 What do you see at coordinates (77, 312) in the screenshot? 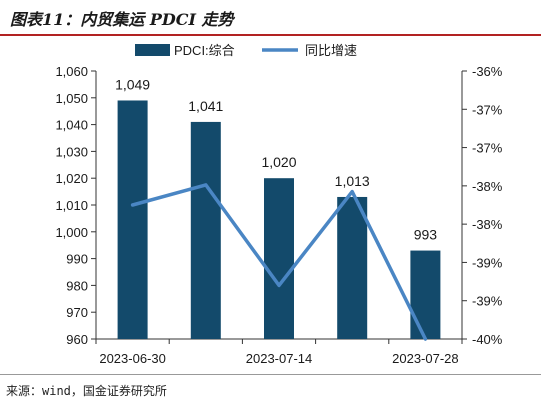
I see `y-tick-label: 970` at bounding box center [77, 312].